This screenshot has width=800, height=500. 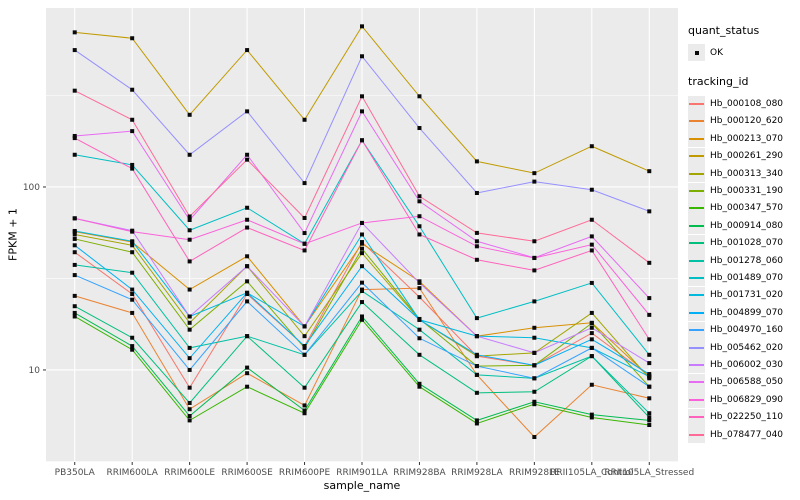 What do you see at coordinates (744, 382) in the screenshot?
I see `legend-item-Hb_006588_050: Hb_006588_050` at bounding box center [744, 382].